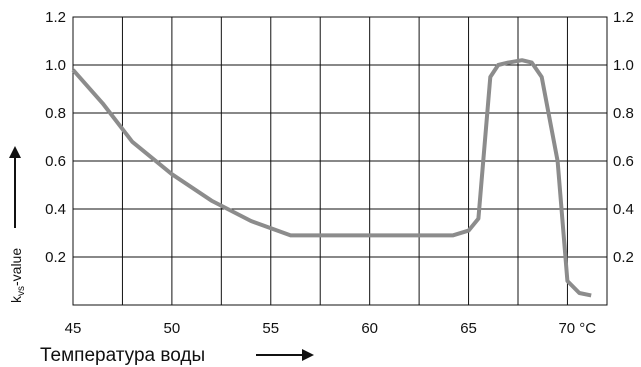  Describe the element at coordinates (73, 328) in the screenshot. I see `x-tick-label: 45` at that location.